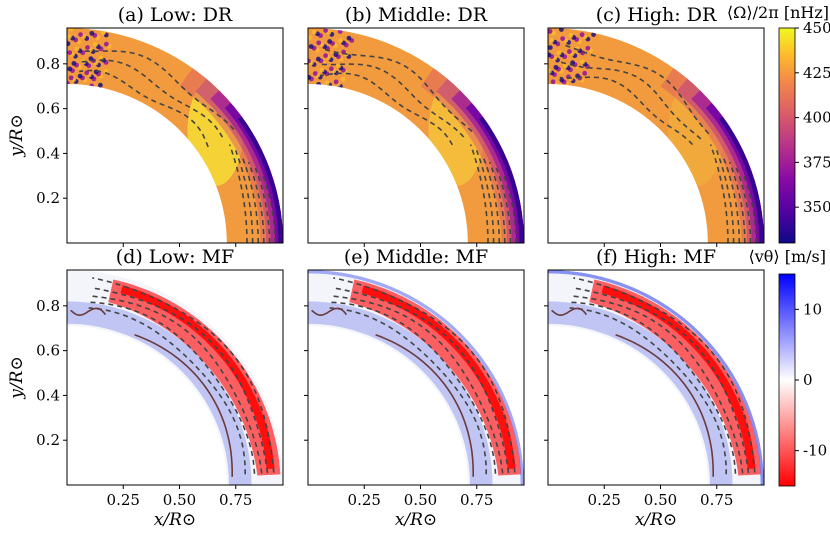 This screenshot has width=830, height=542. I want to click on panel-field-e, so click(416, 377).